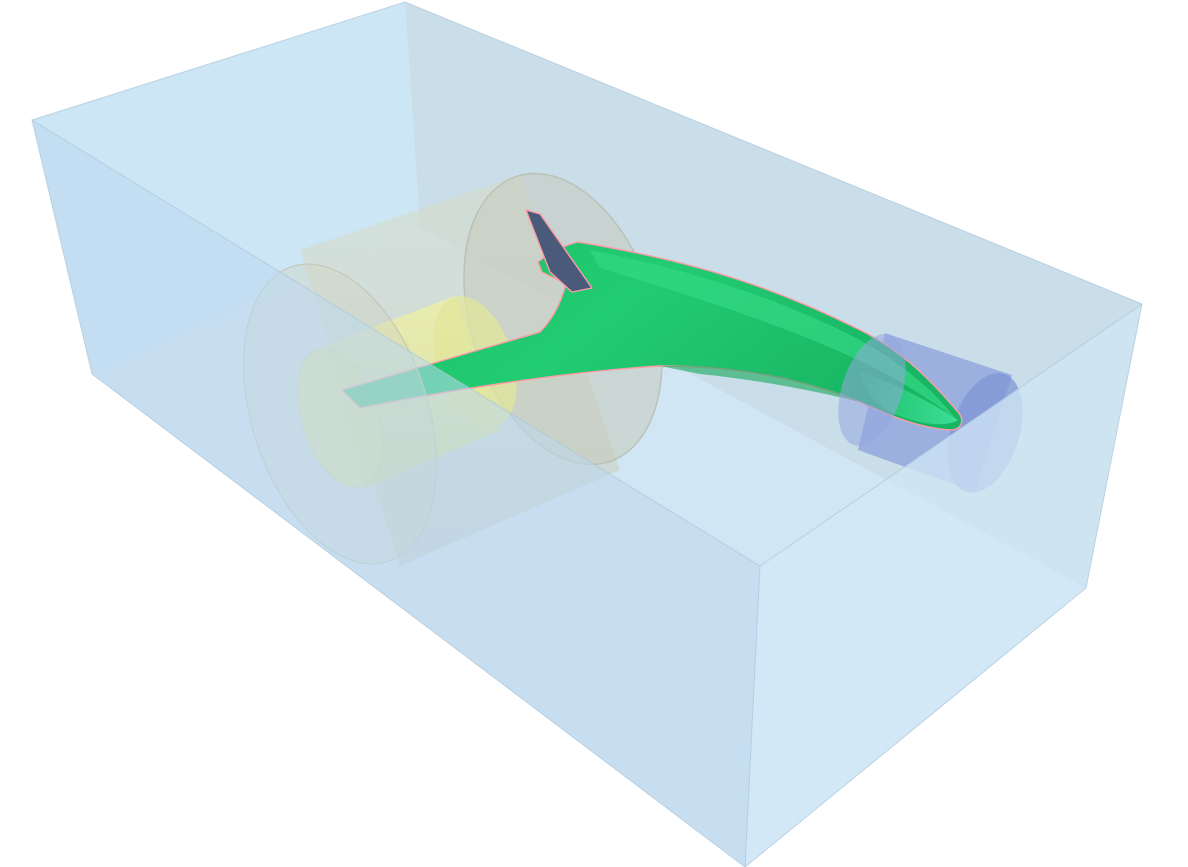 Image resolution: width=1188 pixels, height=867 pixels. Describe the element at coordinates (772, 334) in the screenshot. I see `wing-leading-edge-highlight` at that location.